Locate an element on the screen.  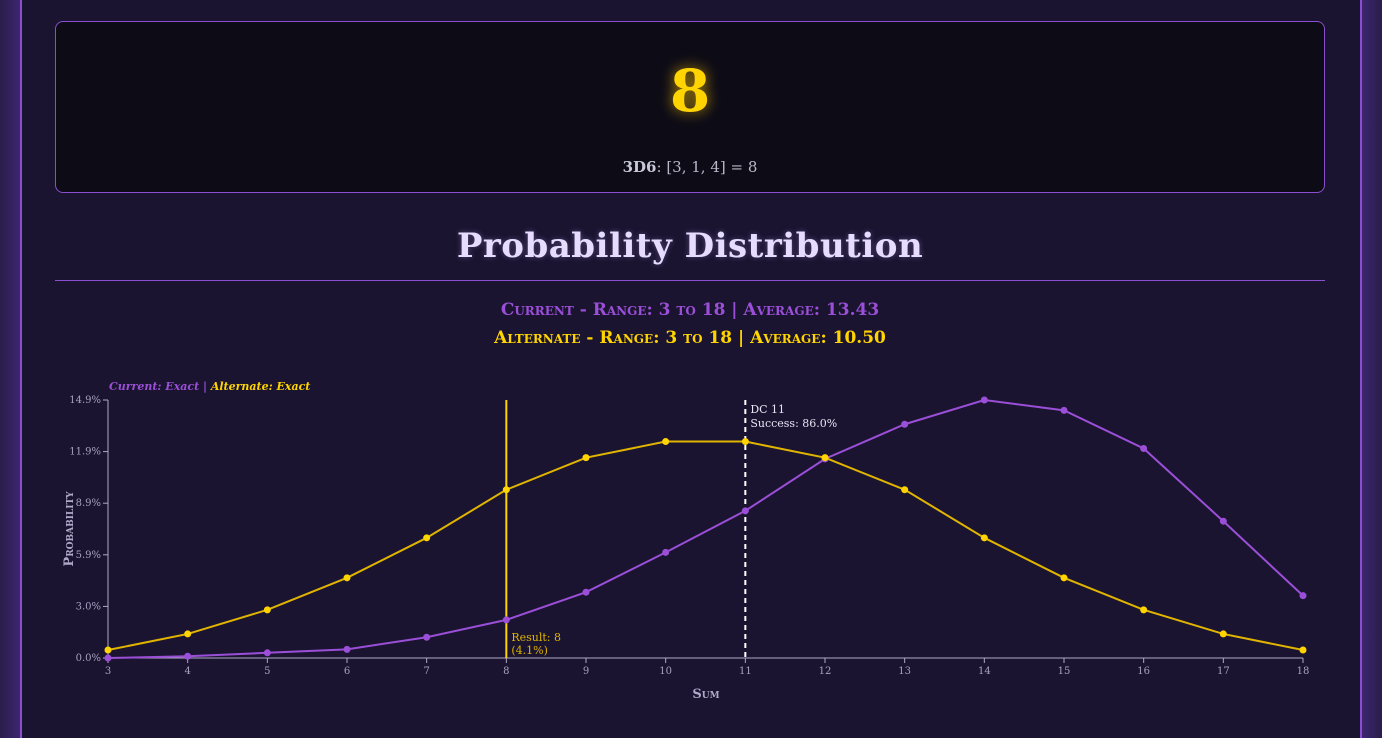
x-tick-label: 11 is located at coordinates (745, 671).